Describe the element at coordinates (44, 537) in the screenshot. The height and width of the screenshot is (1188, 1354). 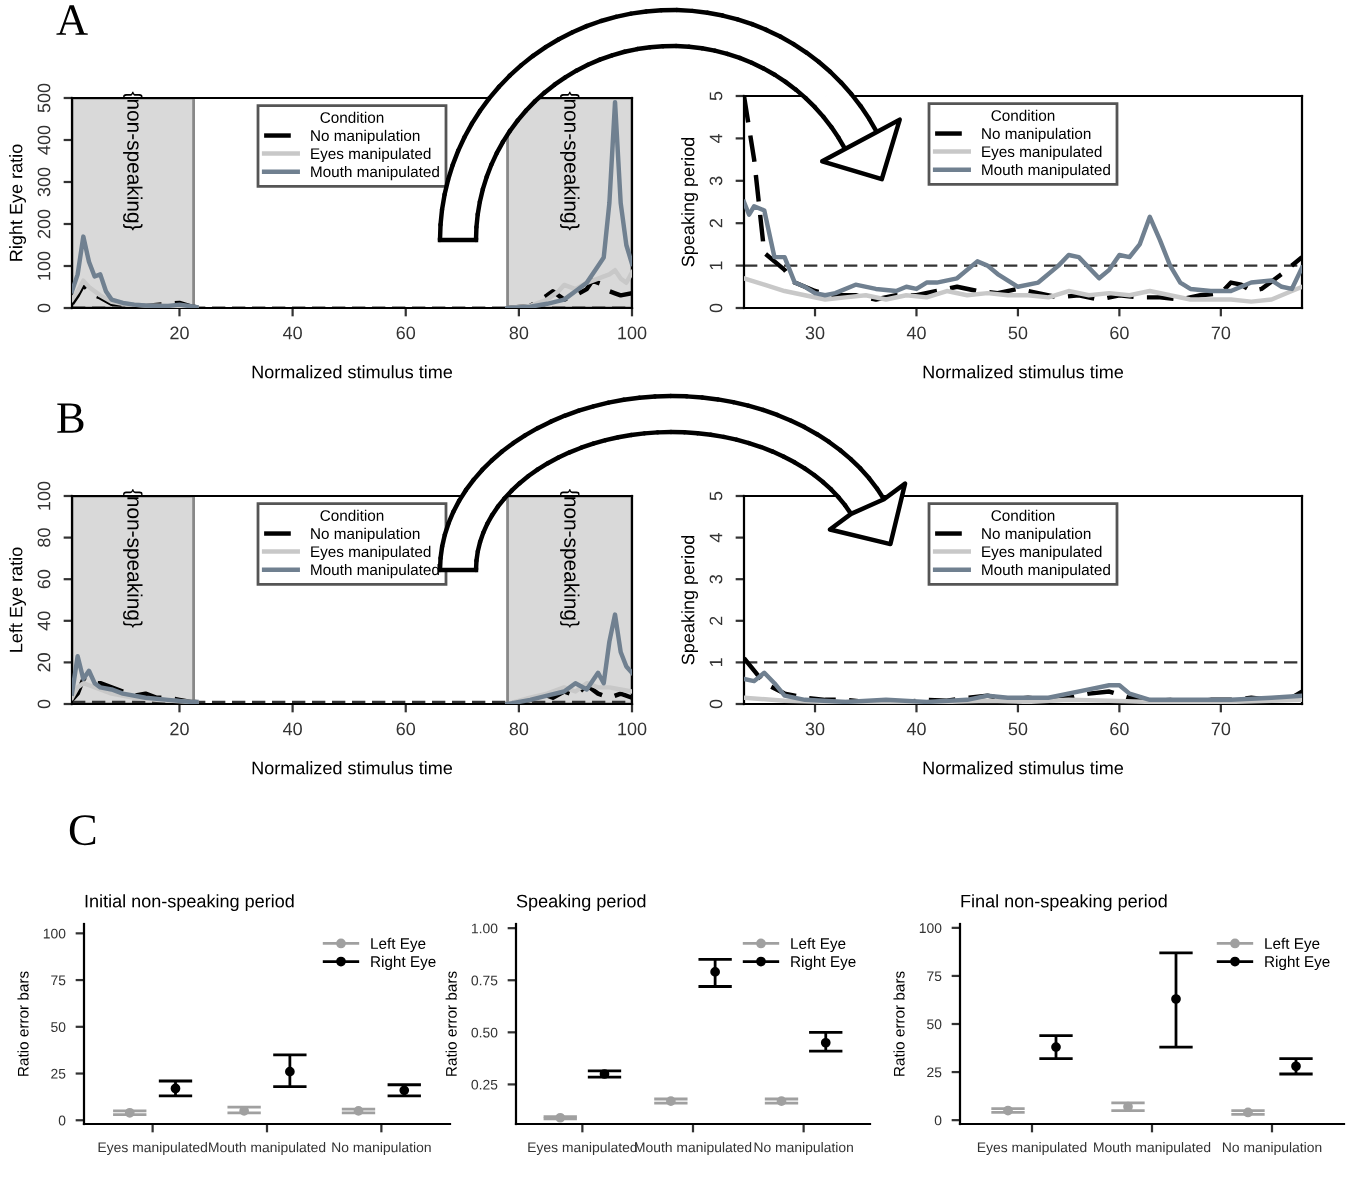
I see `y-tick-label: 80` at that location.